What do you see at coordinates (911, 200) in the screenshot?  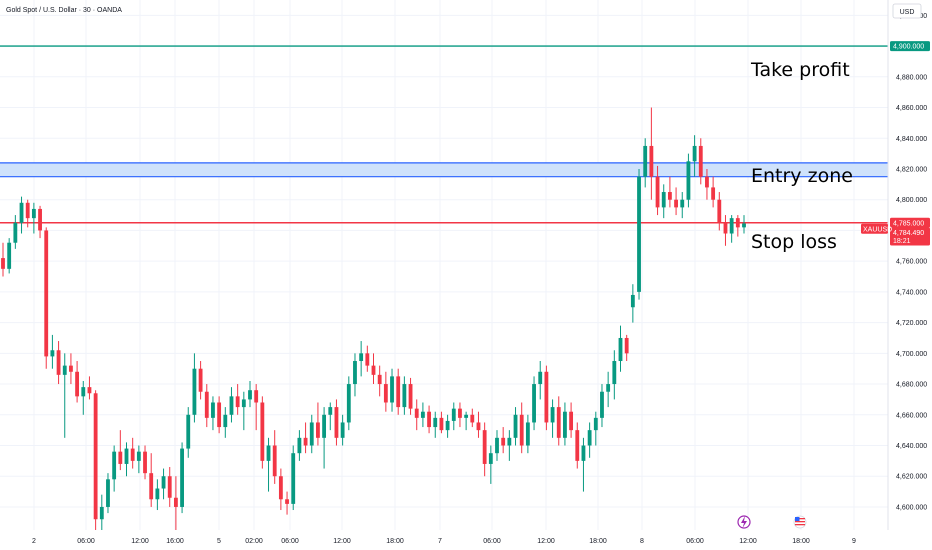 I see `y-tick-label: 4,800.000` at bounding box center [911, 200].